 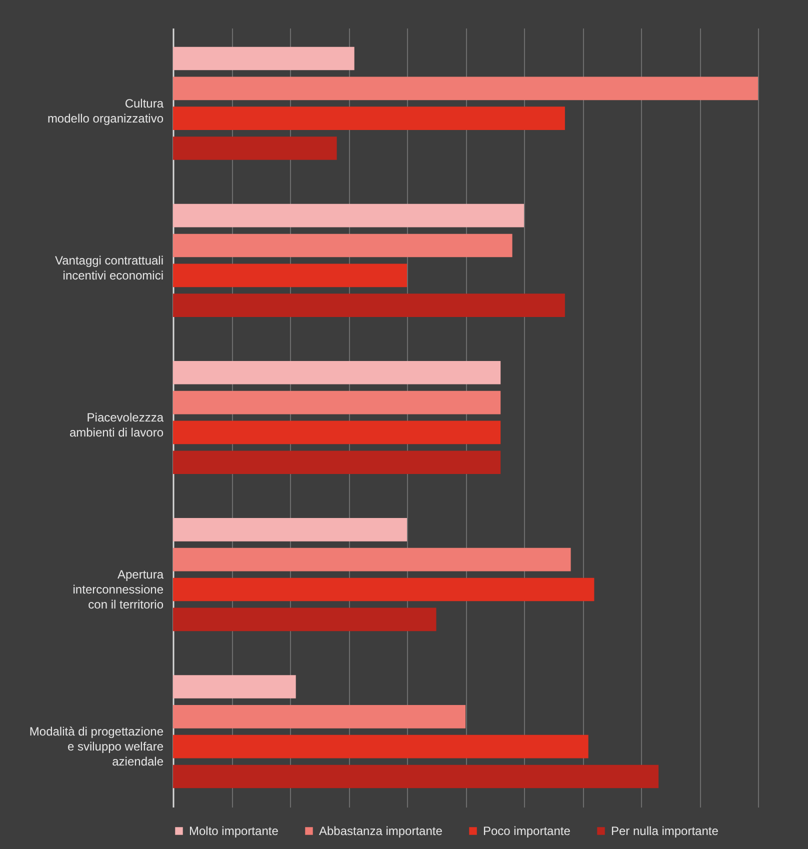 What do you see at coordinates (109, 267) in the screenshot?
I see `y-tick-label: Vantaggi contrattuali incentivi economici` at bounding box center [109, 267].